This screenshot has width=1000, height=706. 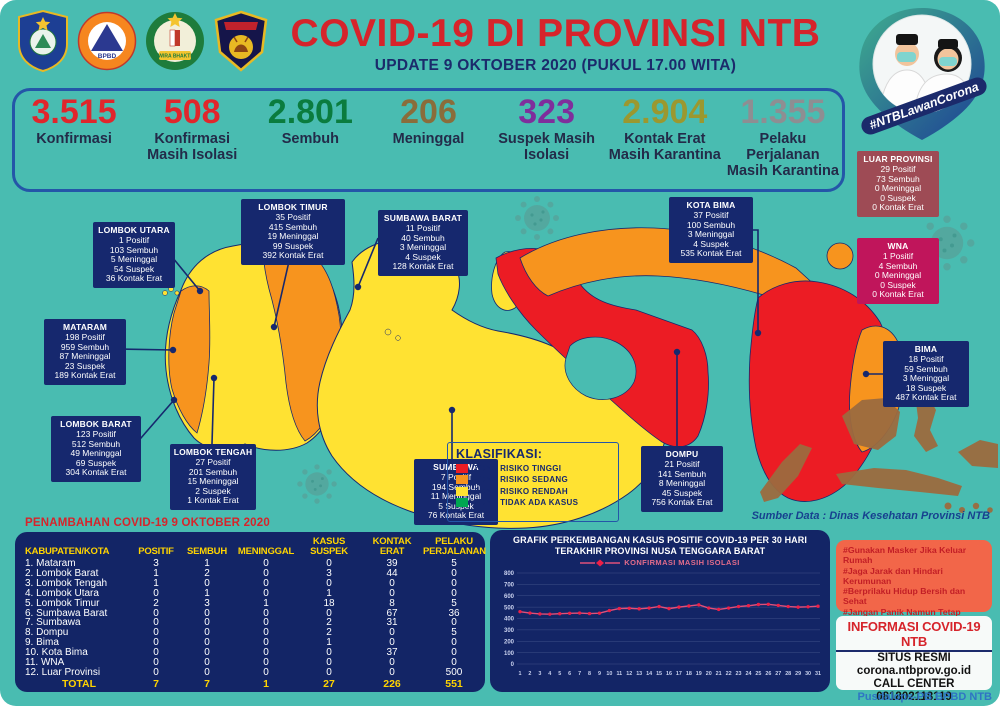 What do you see at coordinates (898, 246) in the screenshot?
I see `region-name: WNA` at bounding box center [898, 246].